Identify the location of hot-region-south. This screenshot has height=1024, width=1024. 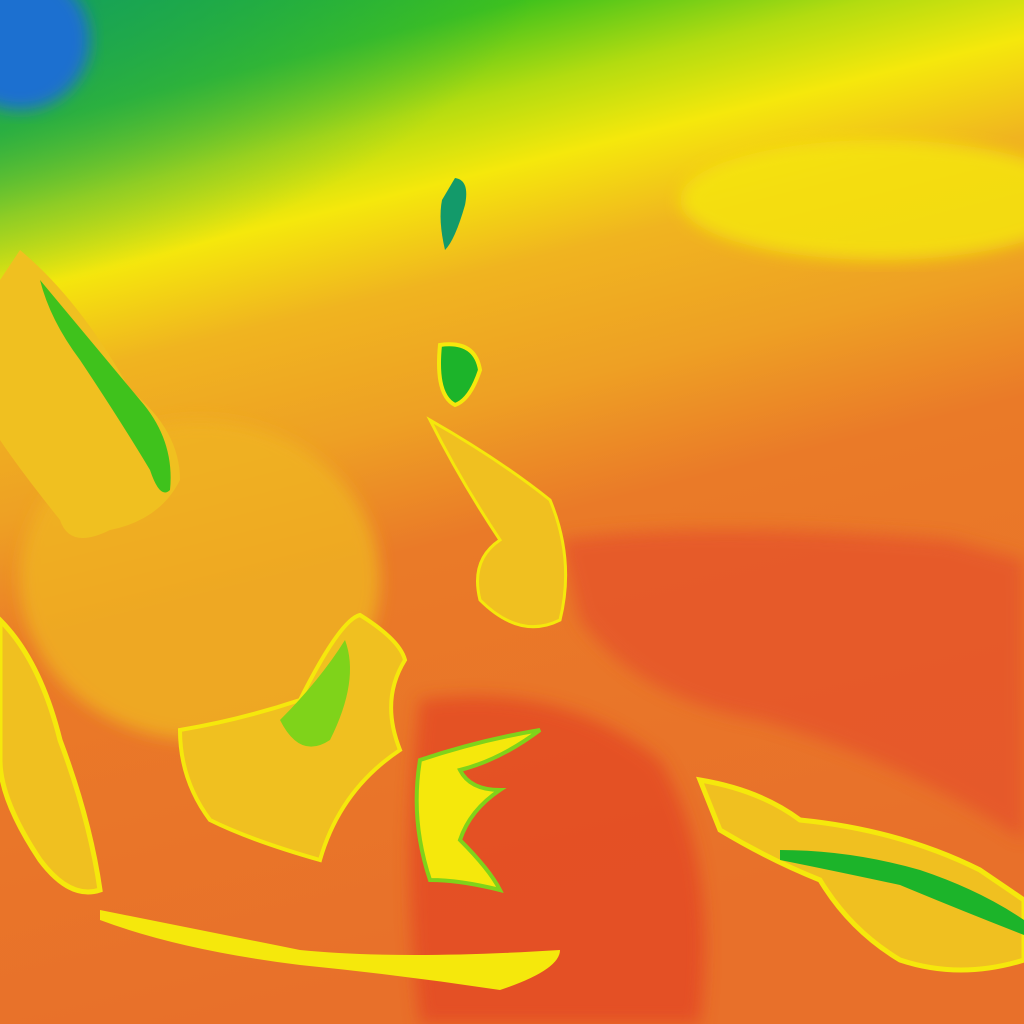
(557, 860).